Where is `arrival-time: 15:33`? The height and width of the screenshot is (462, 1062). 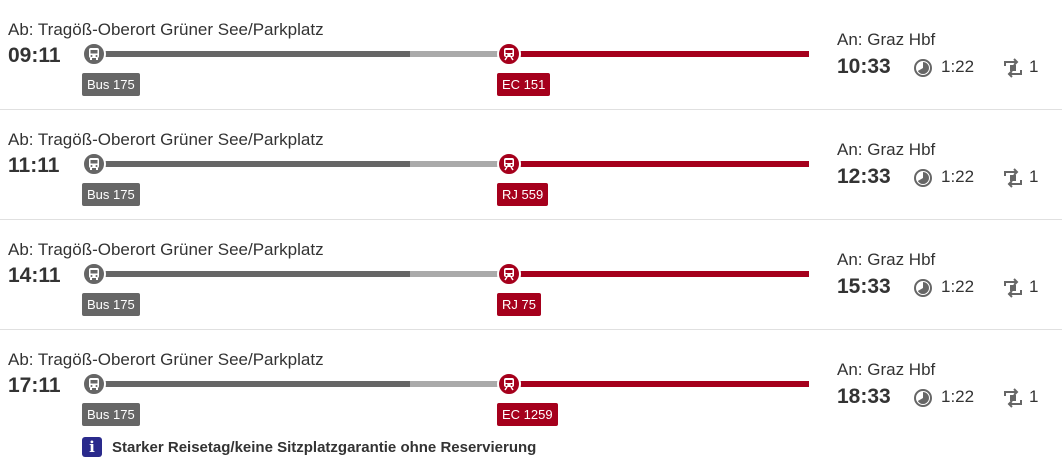
arrival-time: 15:33 is located at coordinates (864, 286).